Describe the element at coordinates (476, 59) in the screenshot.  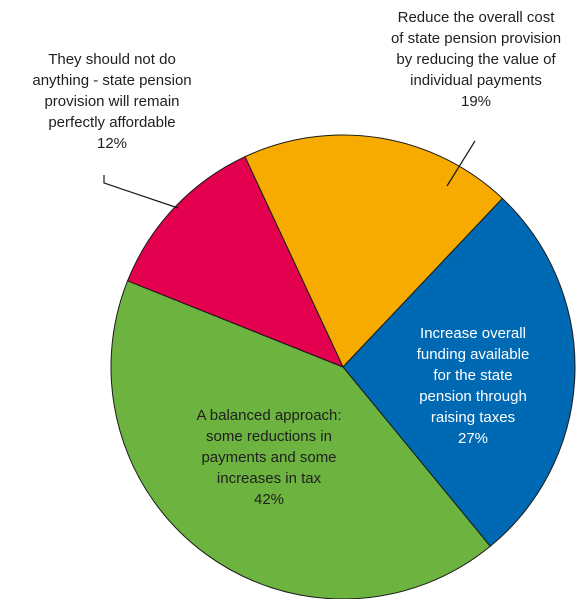
I see `label-reduce-line-2: by reducing the value of` at that location.